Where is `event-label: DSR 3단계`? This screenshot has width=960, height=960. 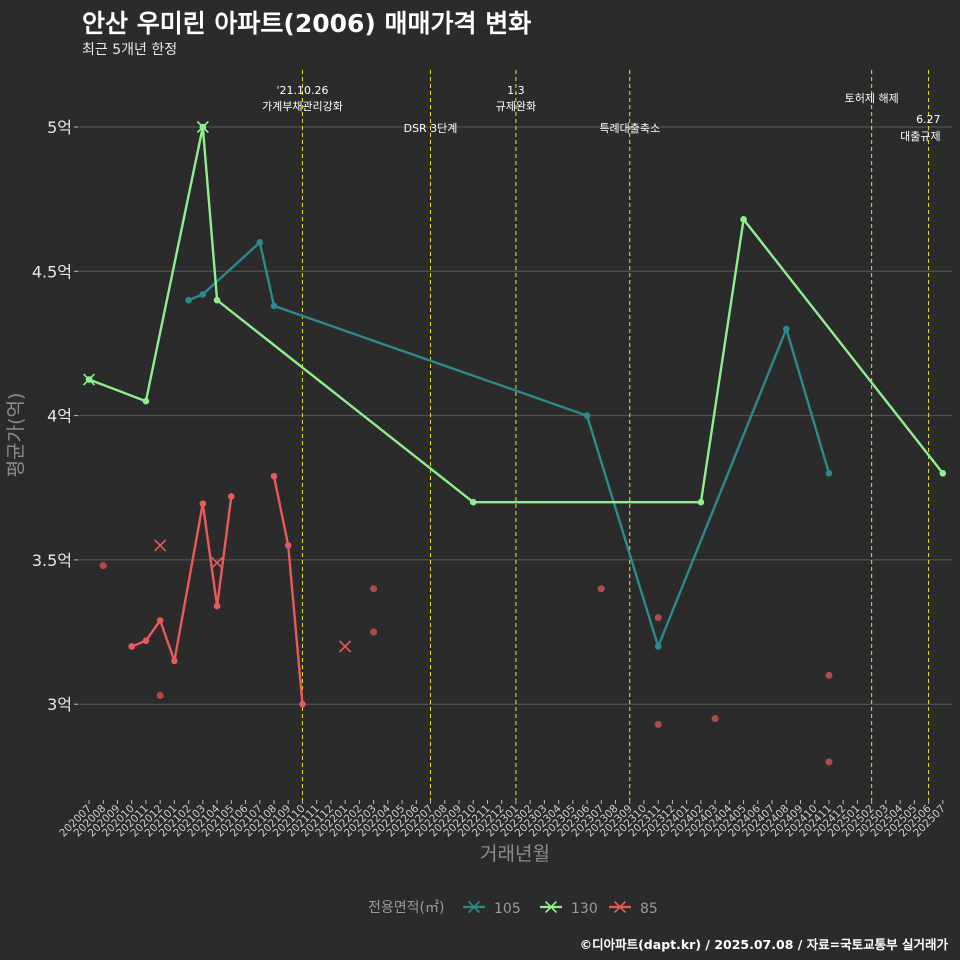
event-label: DSR 3단계 is located at coordinates (431, 128).